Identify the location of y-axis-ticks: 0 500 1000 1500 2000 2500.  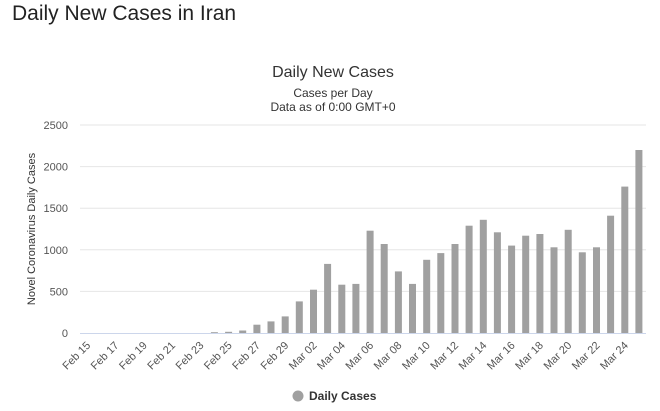
(56, 230).